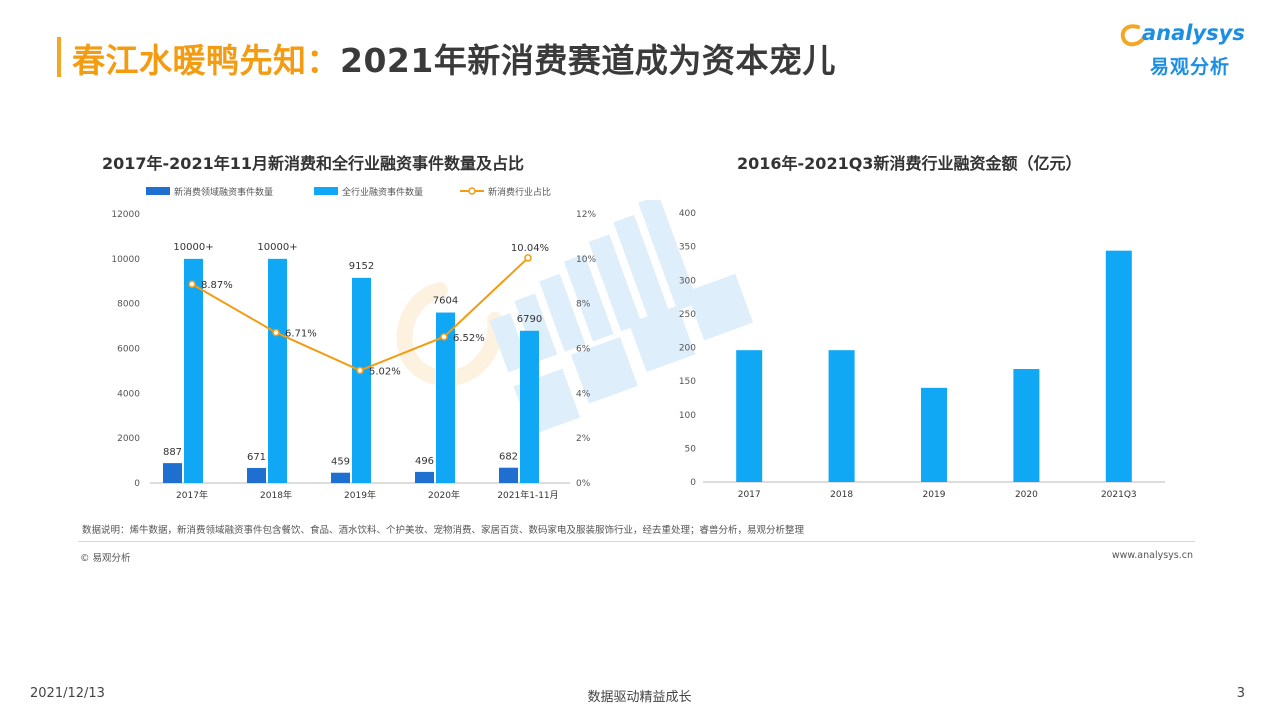 The width and height of the screenshot is (1279, 719). I want to click on chart2-y-tick-label: 150, so click(687, 382).